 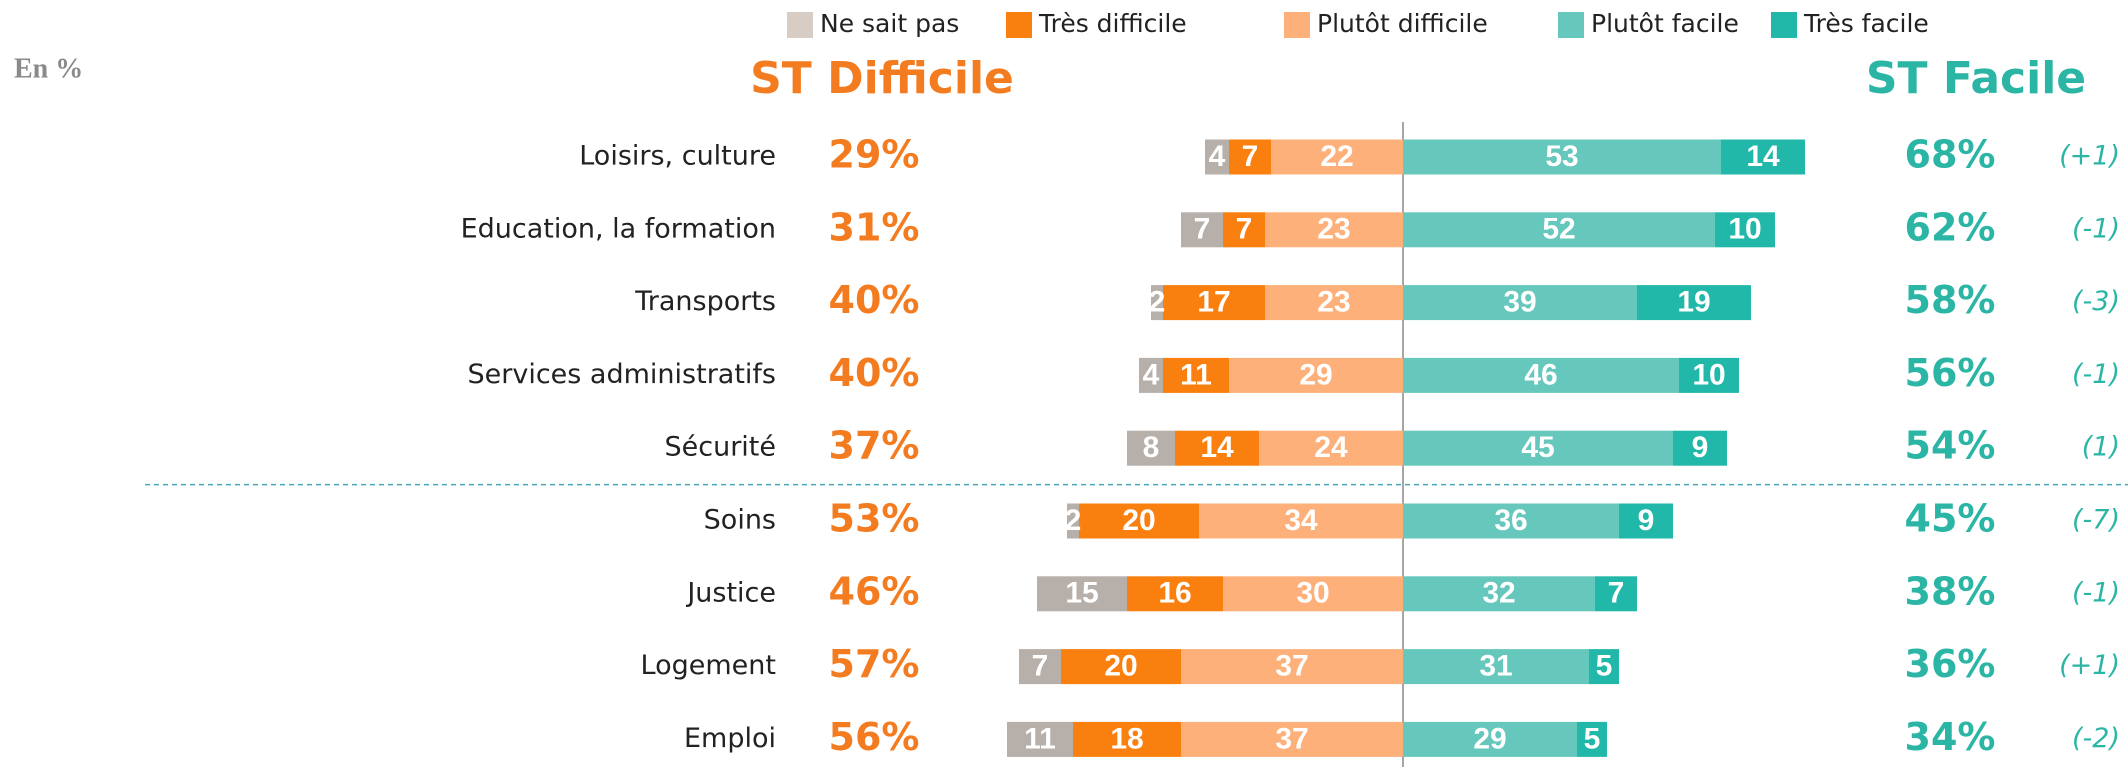 What do you see at coordinates (730, 738) in the screenshot?
I see `category-label: Emploi` at bounding box center [730, 738].